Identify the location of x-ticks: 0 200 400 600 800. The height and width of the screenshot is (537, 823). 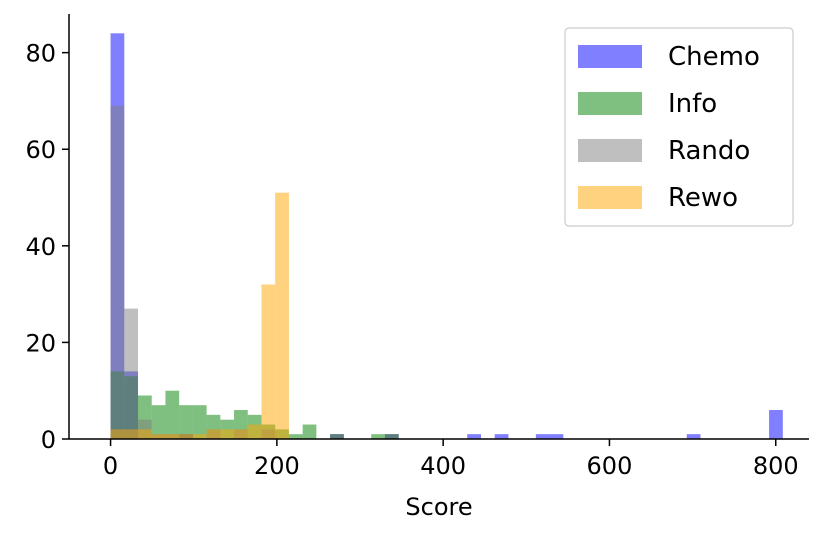
(451, 459).